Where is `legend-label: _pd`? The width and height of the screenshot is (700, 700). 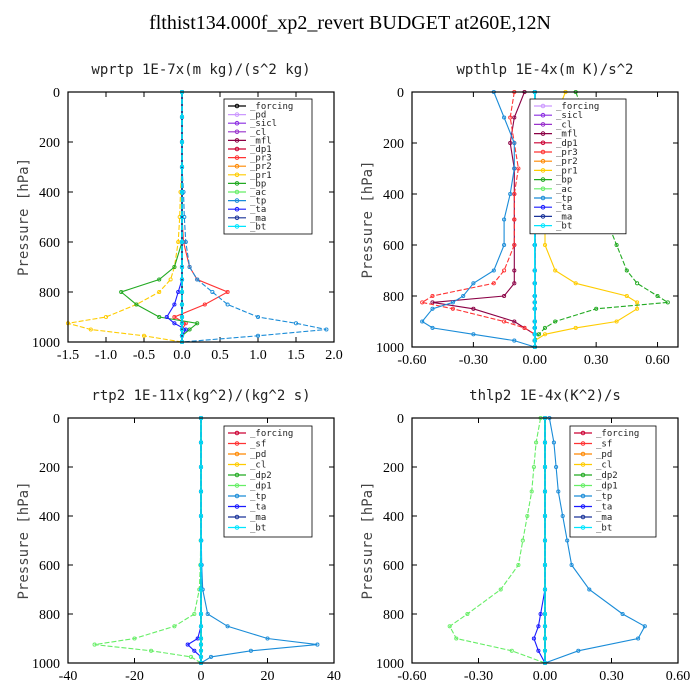
legend-label: _pd is located at coordinates (258, 455).